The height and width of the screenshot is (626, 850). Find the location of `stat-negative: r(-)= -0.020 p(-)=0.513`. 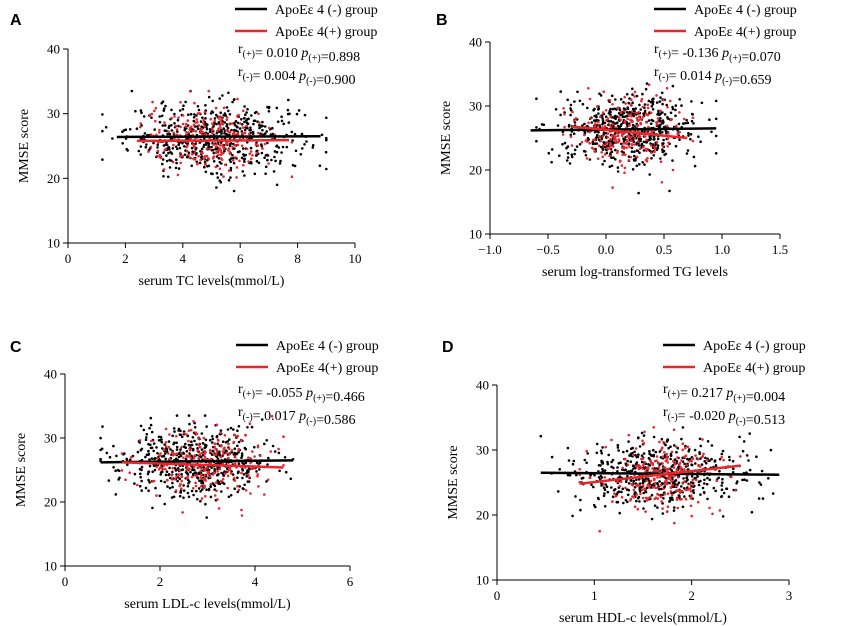

stat-negative: r(-)= -0.020 p(-)=0.513 is located at coordinates (724, 416).